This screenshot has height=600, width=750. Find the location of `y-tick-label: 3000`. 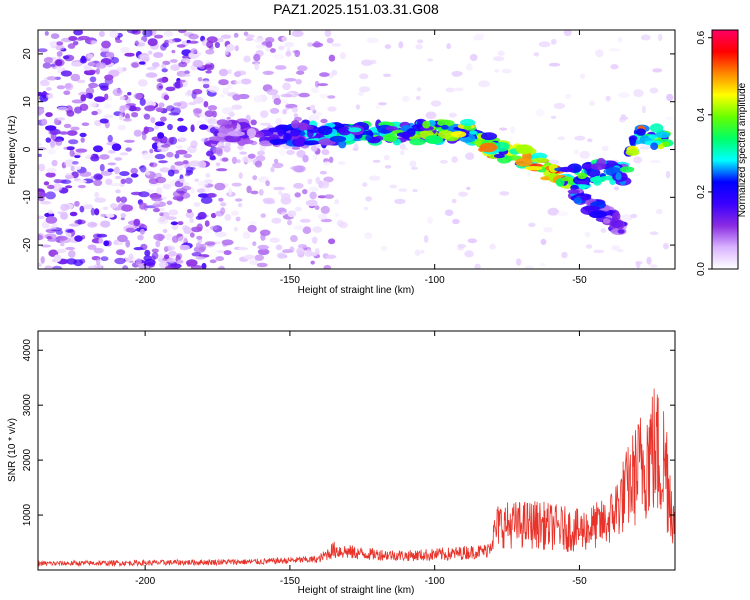

y-tick-label: 3000 is located at coordinates (27, 405).